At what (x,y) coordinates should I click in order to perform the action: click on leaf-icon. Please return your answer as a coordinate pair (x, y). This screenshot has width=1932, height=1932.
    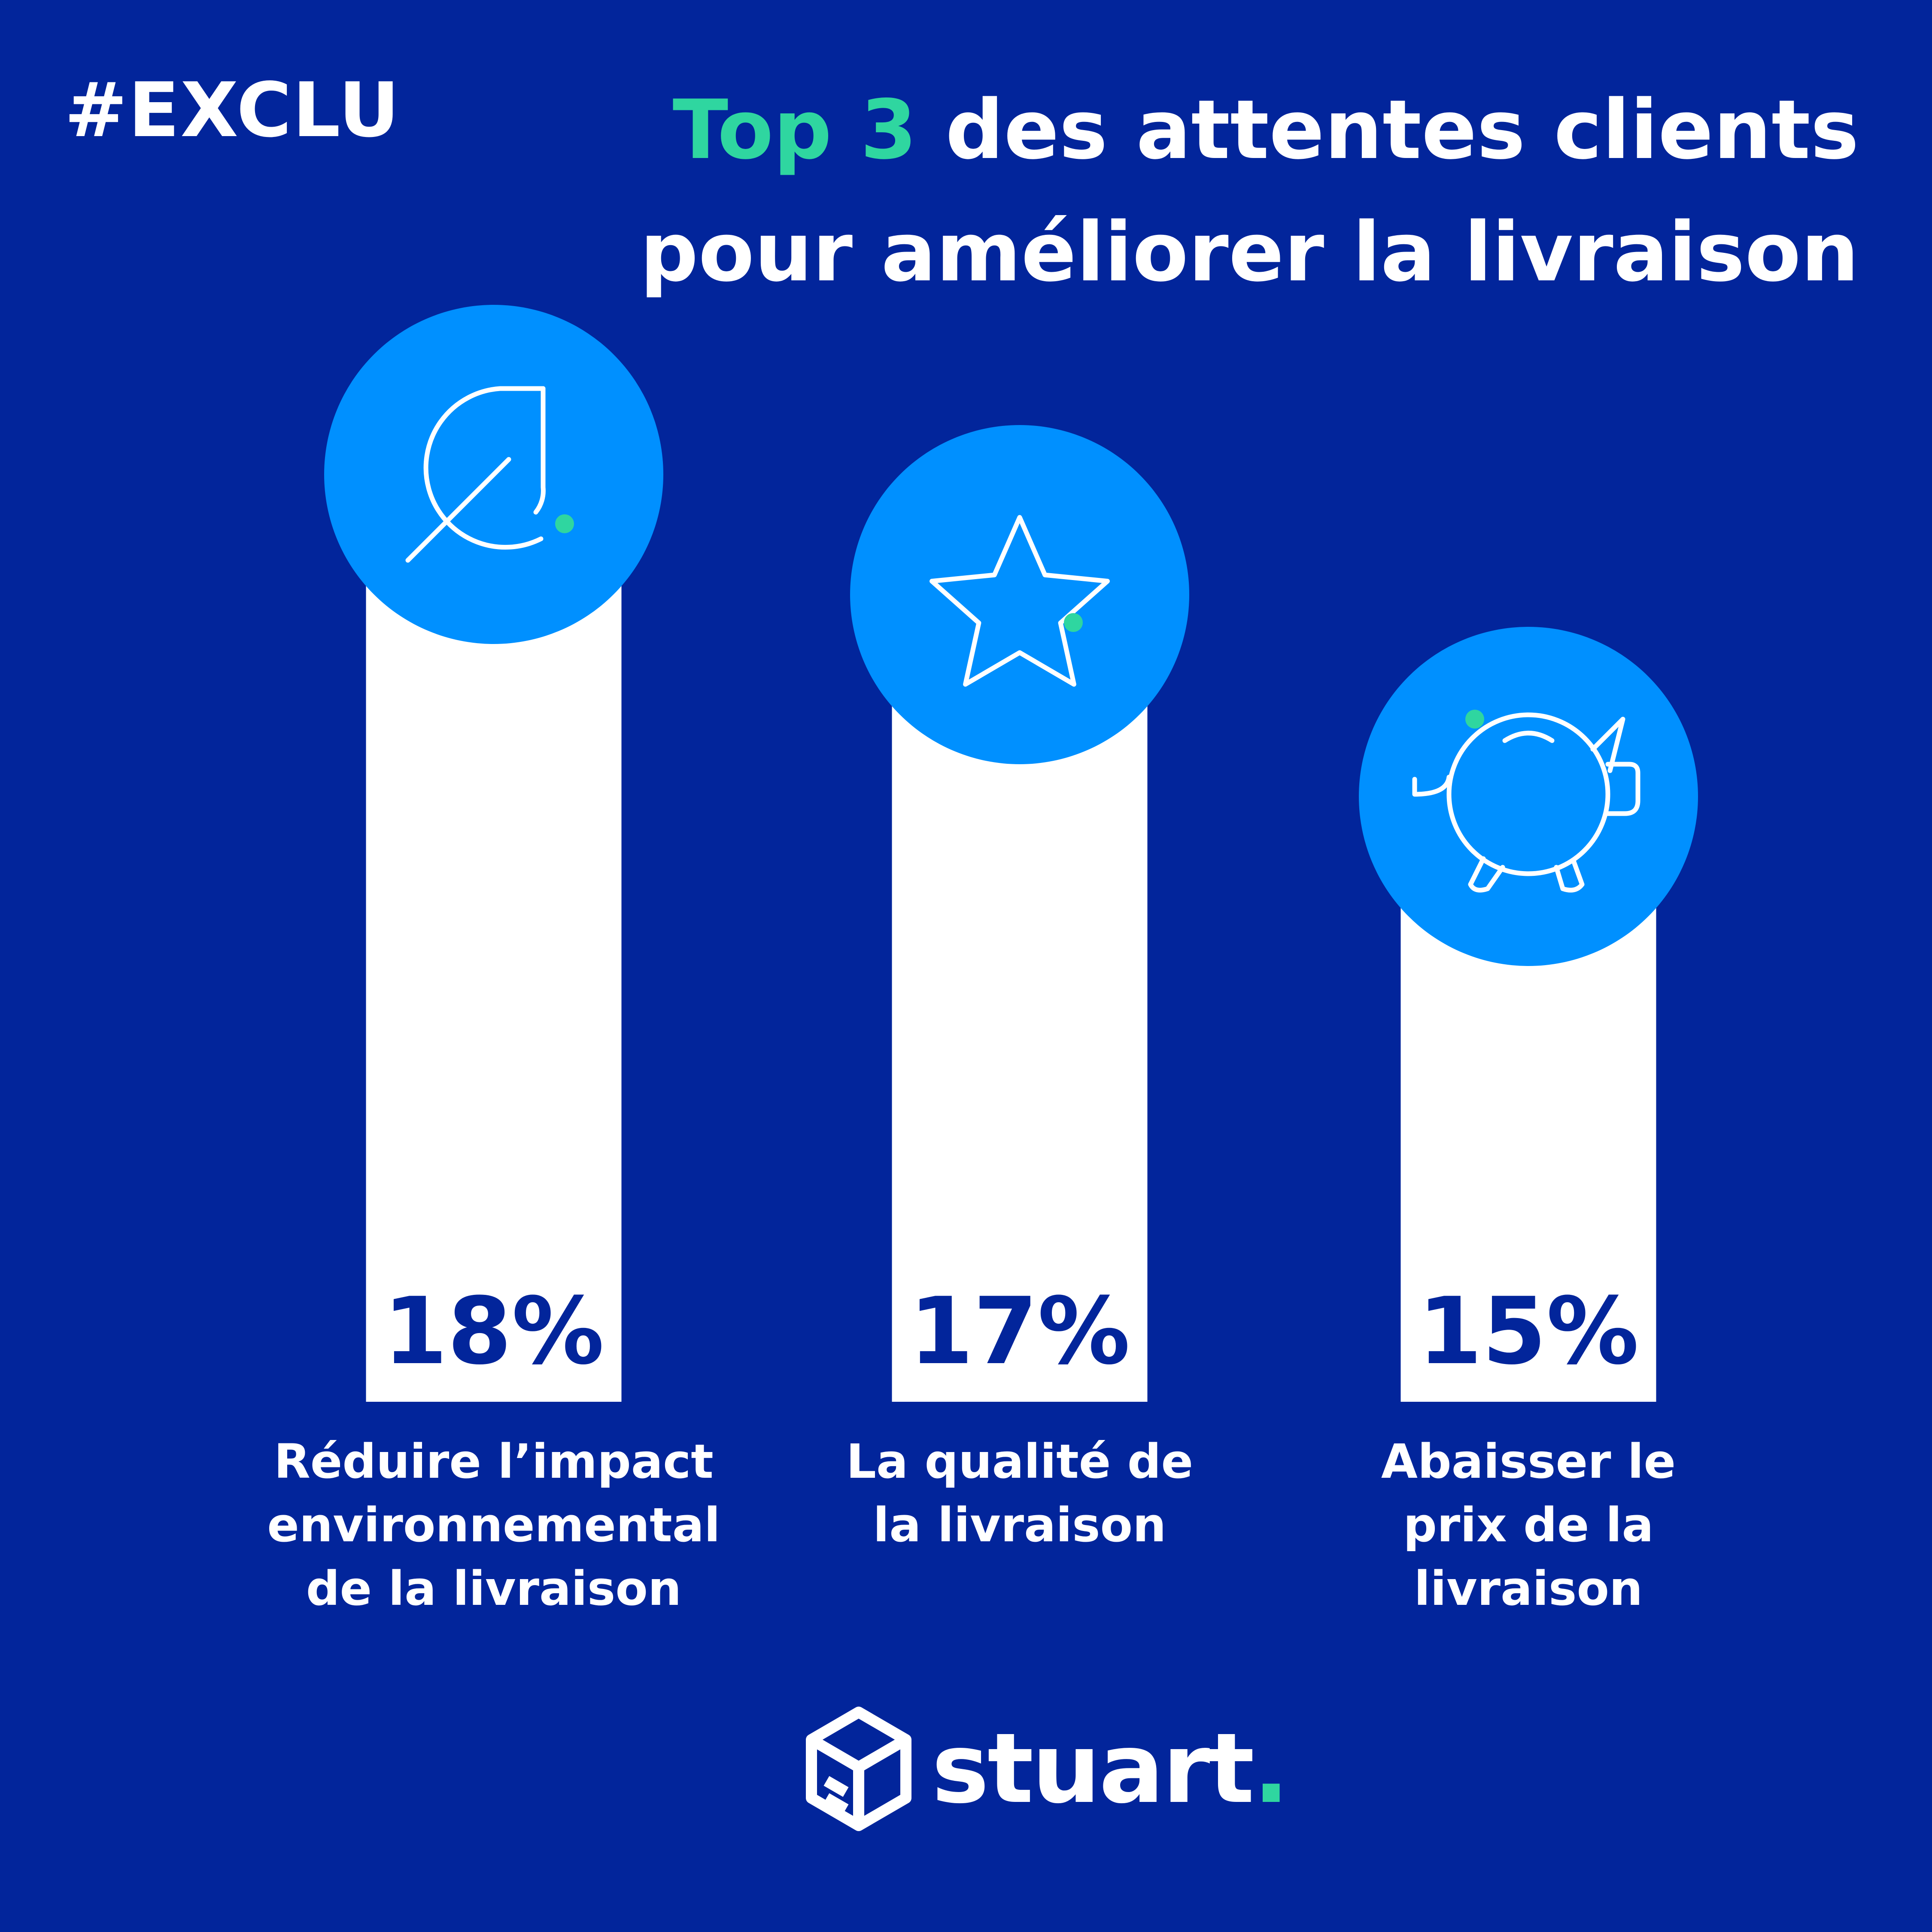
    Looking at the image, I should click on (475, 474).